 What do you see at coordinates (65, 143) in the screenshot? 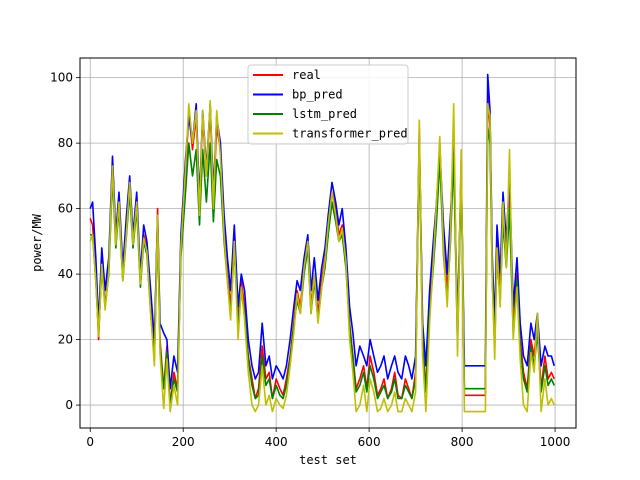
I see `y-tick-label: 80` at bounding box center [65, 143].